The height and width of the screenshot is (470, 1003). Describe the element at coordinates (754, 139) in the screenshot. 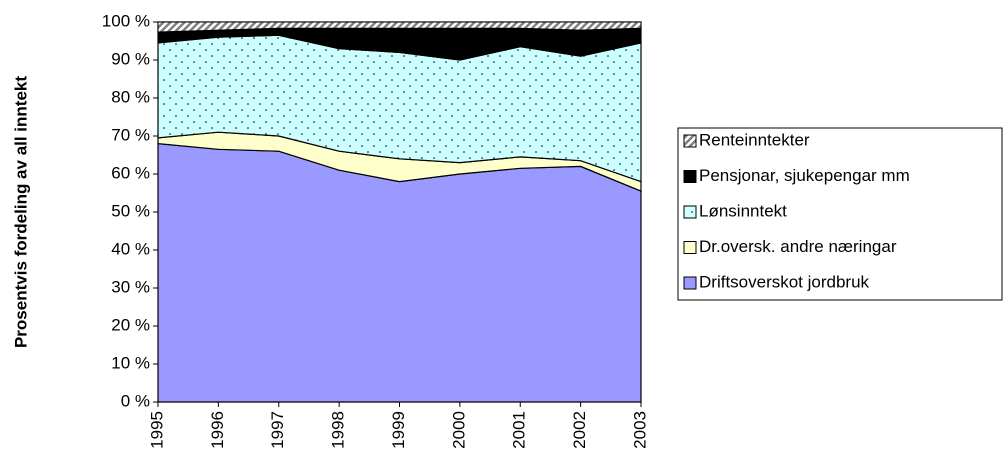

I see `legend-label: Renteinntekter` at that location.